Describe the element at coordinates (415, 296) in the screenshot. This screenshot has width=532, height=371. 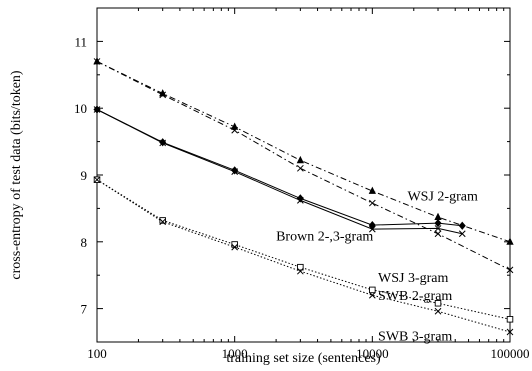
I see `series-label-swb-2-gram: SWB 2-gram` at that location.